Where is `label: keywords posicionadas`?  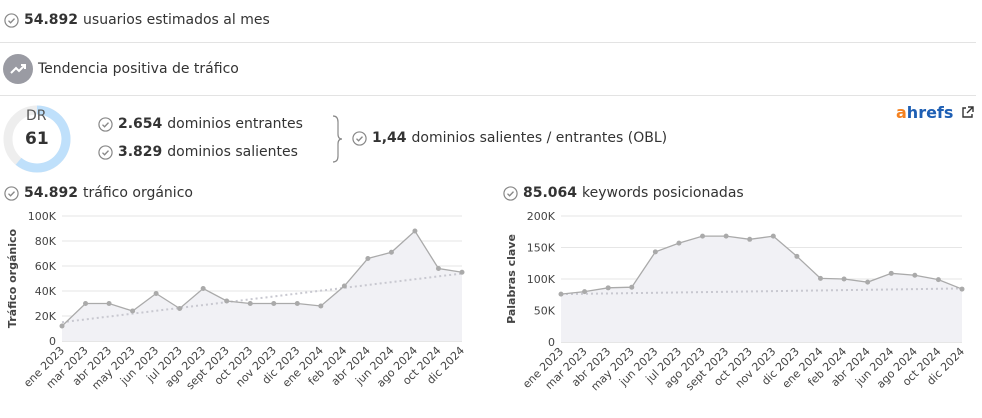
label: keywords posicionadas is located at coordinates (663, 193).